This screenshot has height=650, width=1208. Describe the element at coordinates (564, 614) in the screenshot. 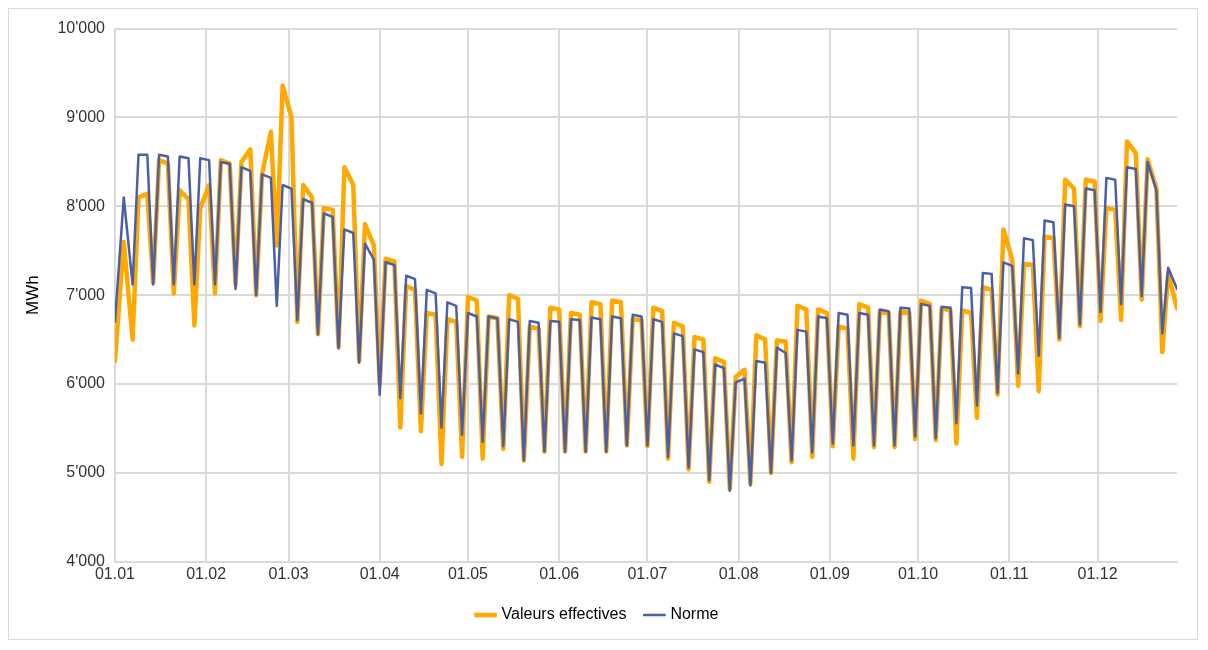

I see `legend-label: Valeurs effectives` at that location.